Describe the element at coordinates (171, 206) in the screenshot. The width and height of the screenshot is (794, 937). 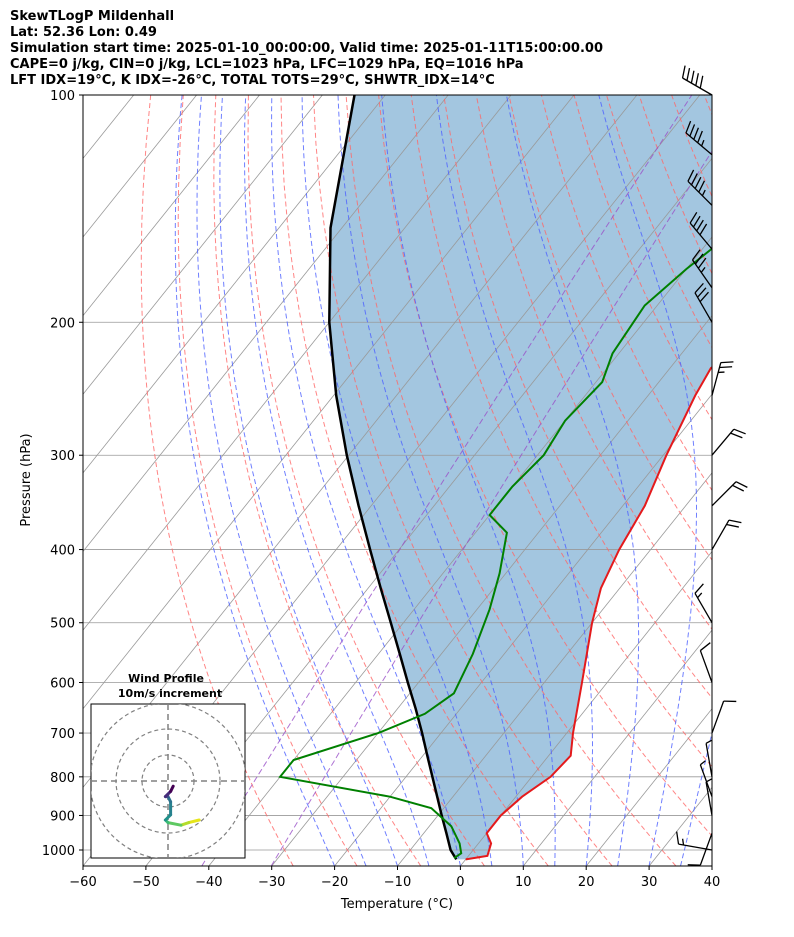
I see `isotherm--130` at that location.